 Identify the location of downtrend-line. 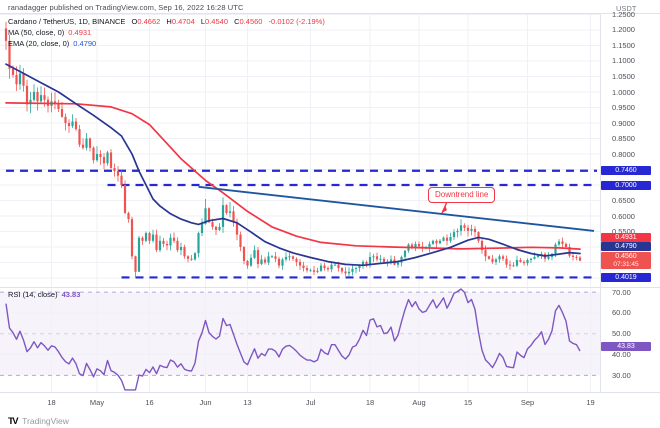
(396, 208).